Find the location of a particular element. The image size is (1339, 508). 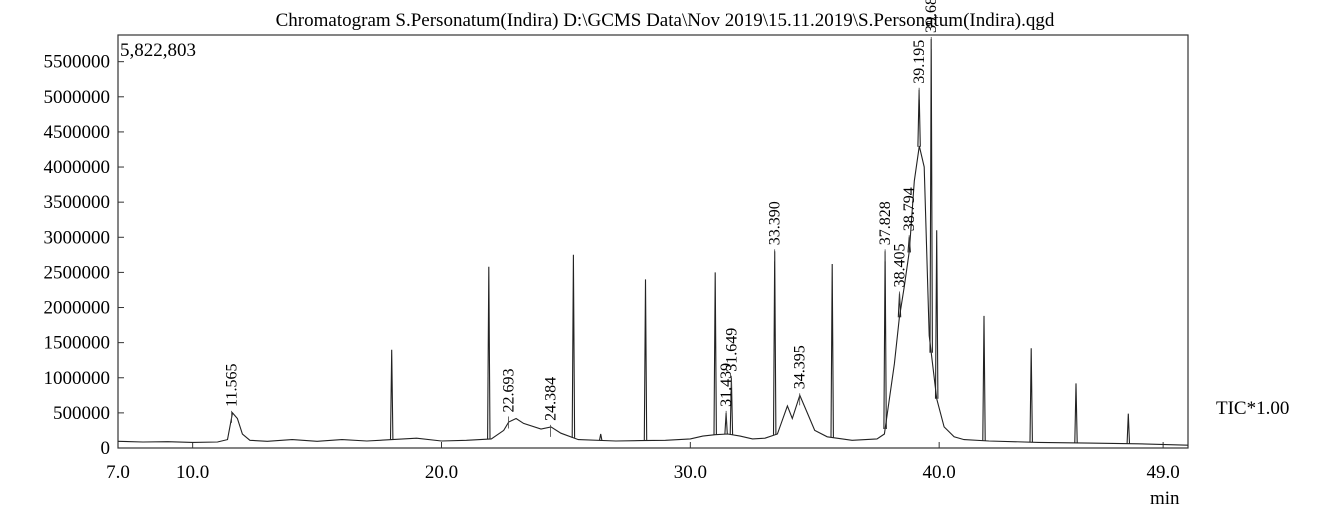

peak-label: 34.395 is located at coordinates (800, 367).